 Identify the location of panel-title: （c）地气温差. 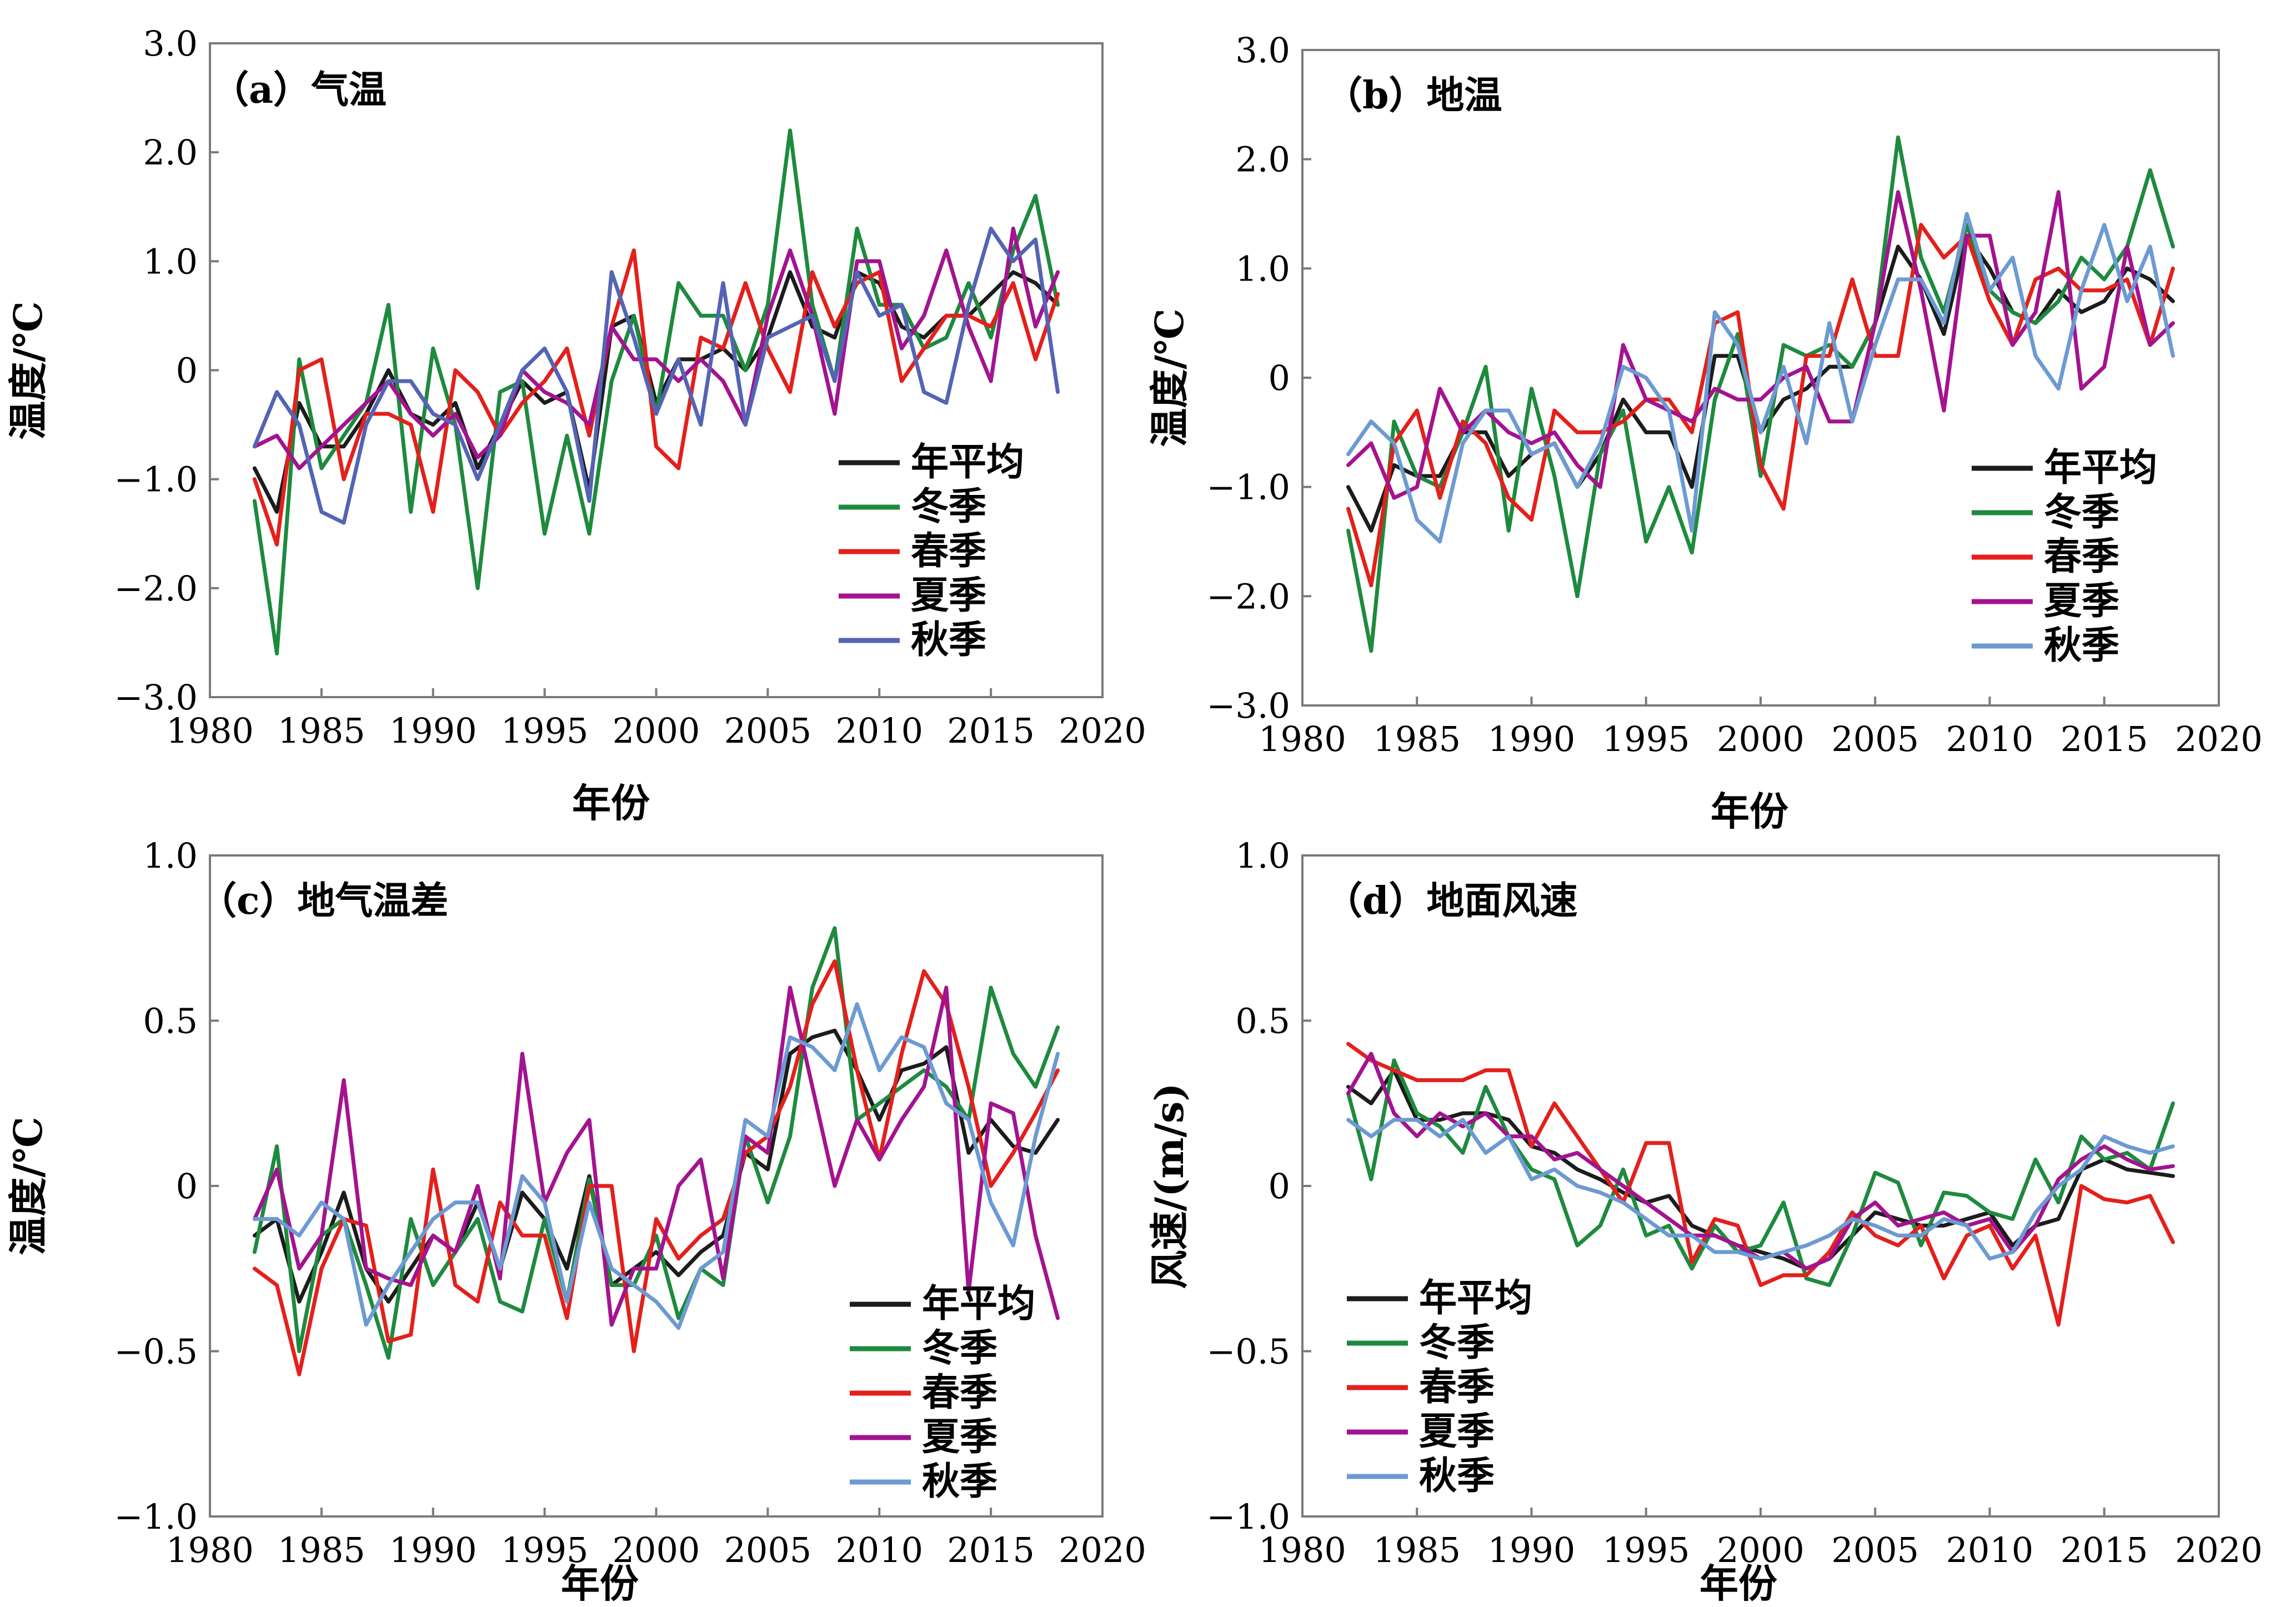
(323, 901).